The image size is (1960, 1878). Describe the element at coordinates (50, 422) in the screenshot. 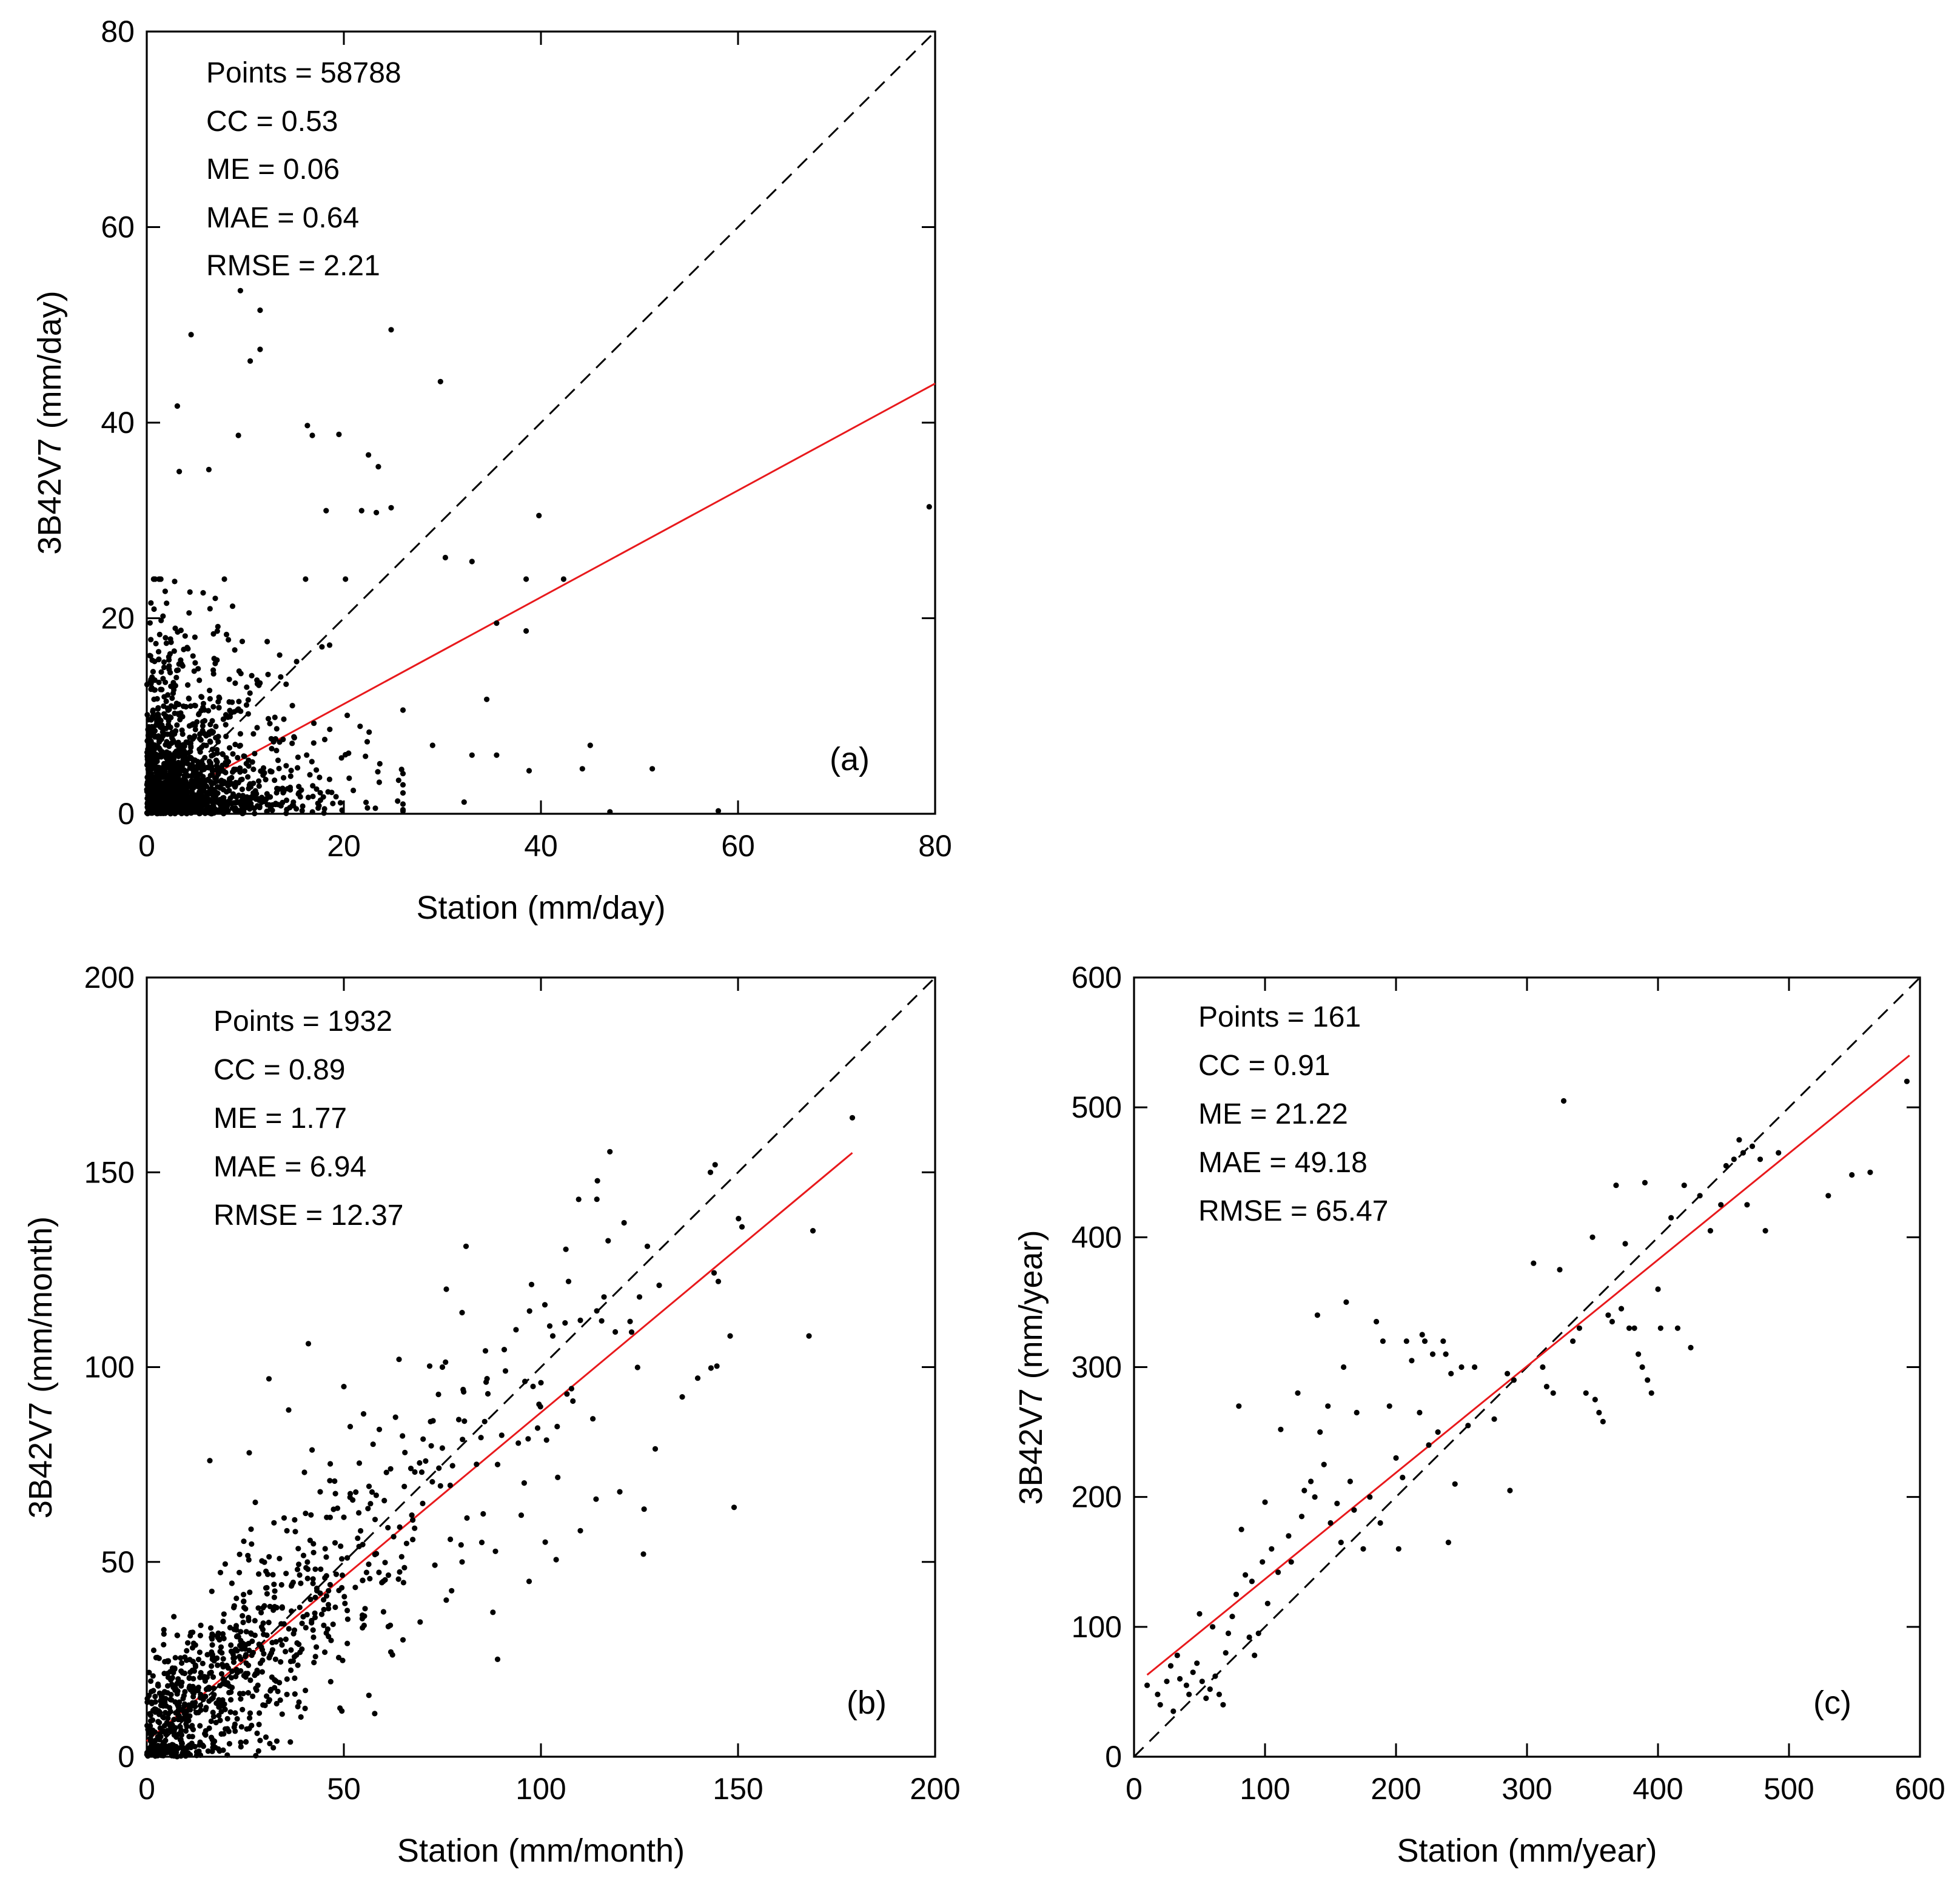

I see `y-axis-title-a: 3B42V7 (mm/day)` at that location.